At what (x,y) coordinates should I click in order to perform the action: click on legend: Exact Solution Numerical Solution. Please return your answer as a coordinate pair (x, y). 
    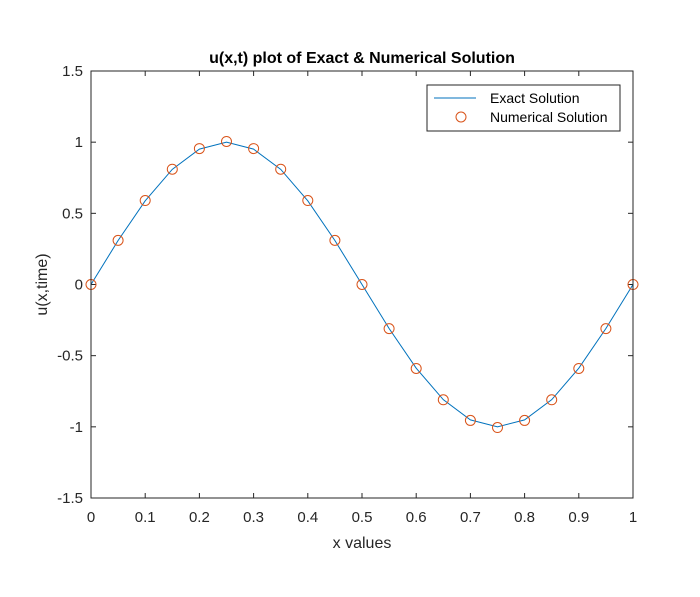
    Looking at the image, I should click on (523, 108).